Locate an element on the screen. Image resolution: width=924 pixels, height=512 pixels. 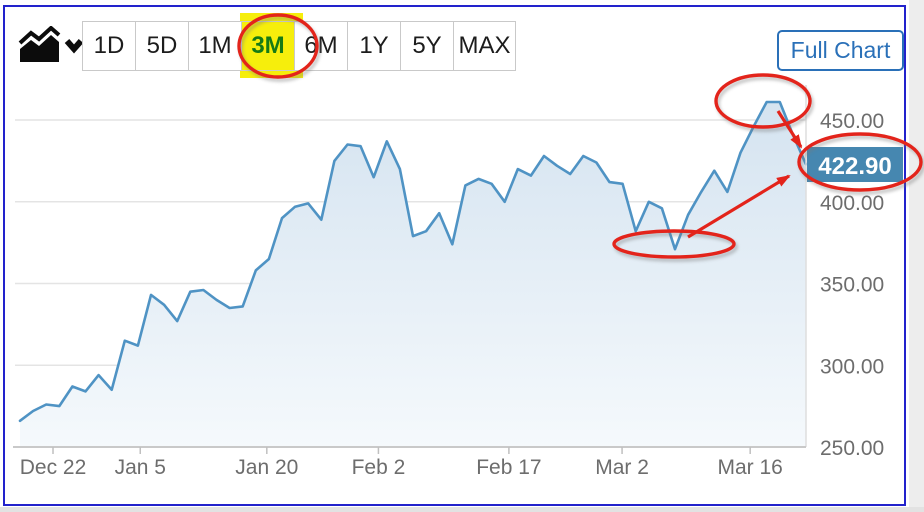
price-badge: 422.90 is located at coordinates (855, 164).